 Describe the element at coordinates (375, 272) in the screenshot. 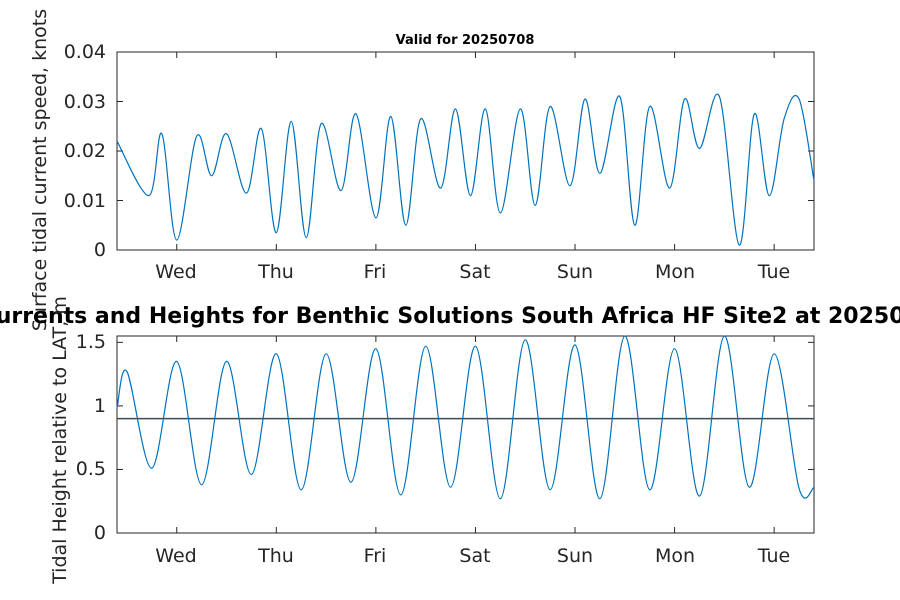

I see `top-xtick-label: Fri` at that location.